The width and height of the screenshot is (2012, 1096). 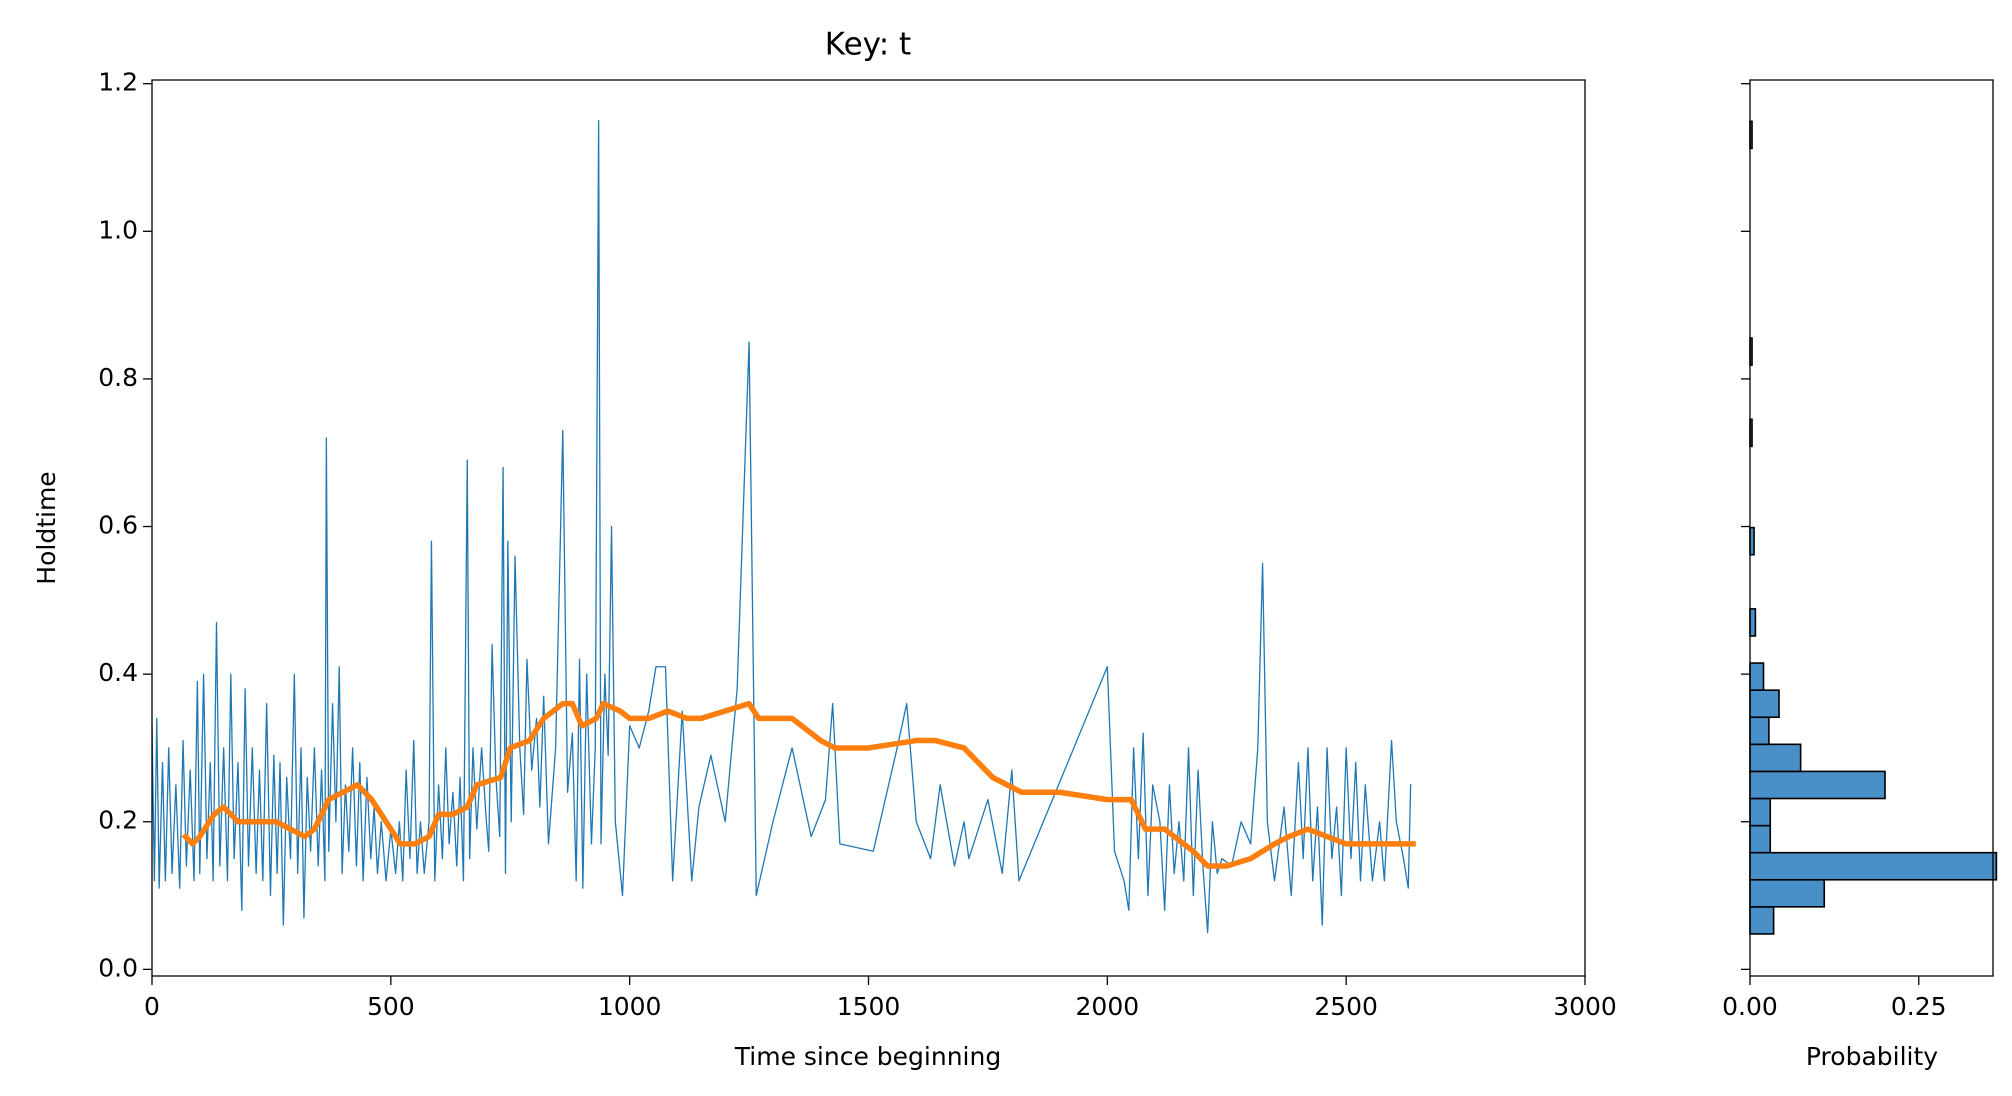 I want to click on x-tick-label: 0, so click(x=152, y=1006).